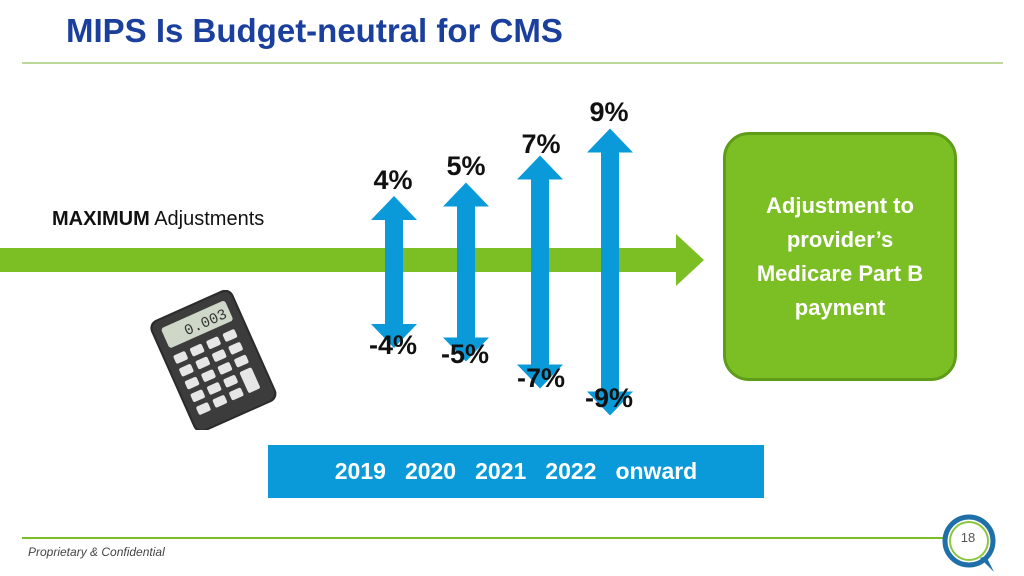 The width and height of the screenshot is (1024, 576). I want to click on arrow-2022, so click(610, 272).